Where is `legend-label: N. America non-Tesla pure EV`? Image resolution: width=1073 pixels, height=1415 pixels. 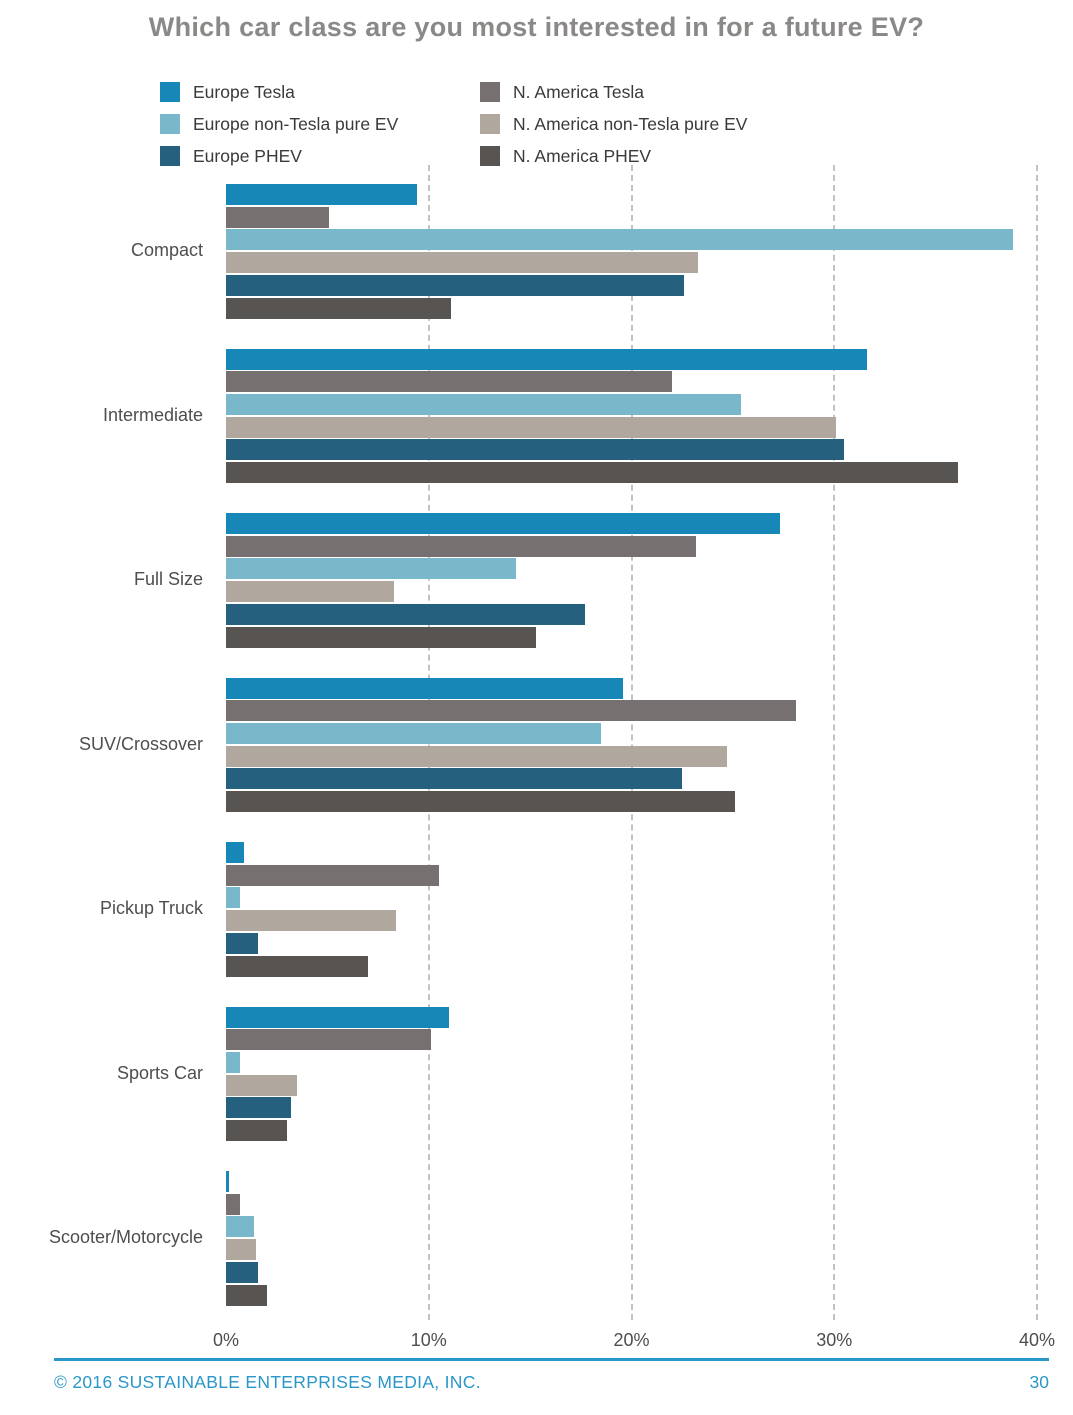 legend-label: N. America non-Tesla pure EV is located at coordinates (630, 123).